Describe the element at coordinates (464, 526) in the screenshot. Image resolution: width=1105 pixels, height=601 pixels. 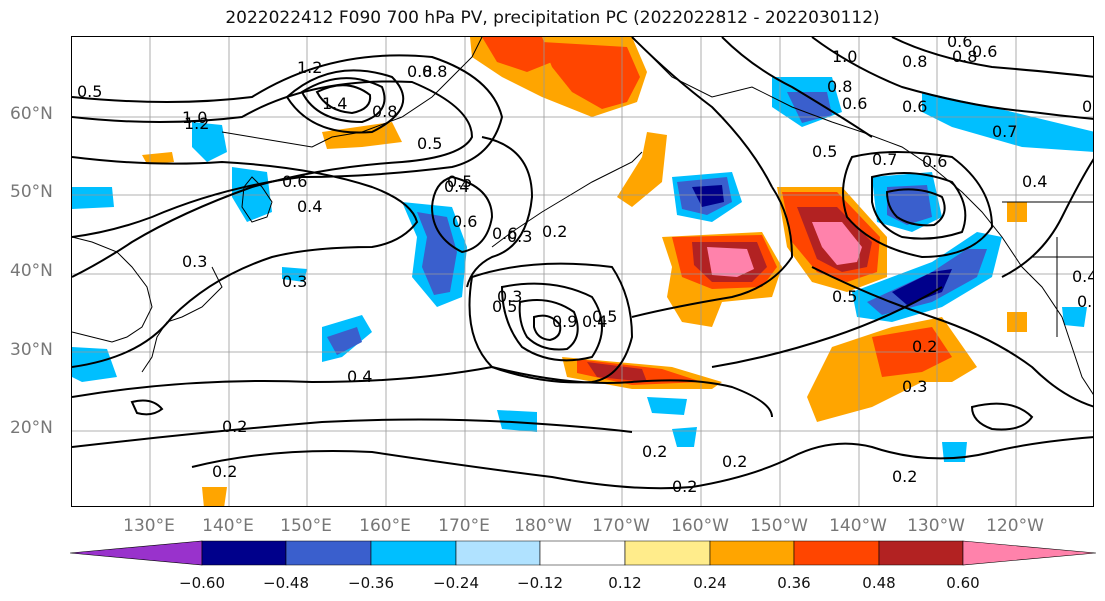
I see `lon-label: 170°E` at that location.